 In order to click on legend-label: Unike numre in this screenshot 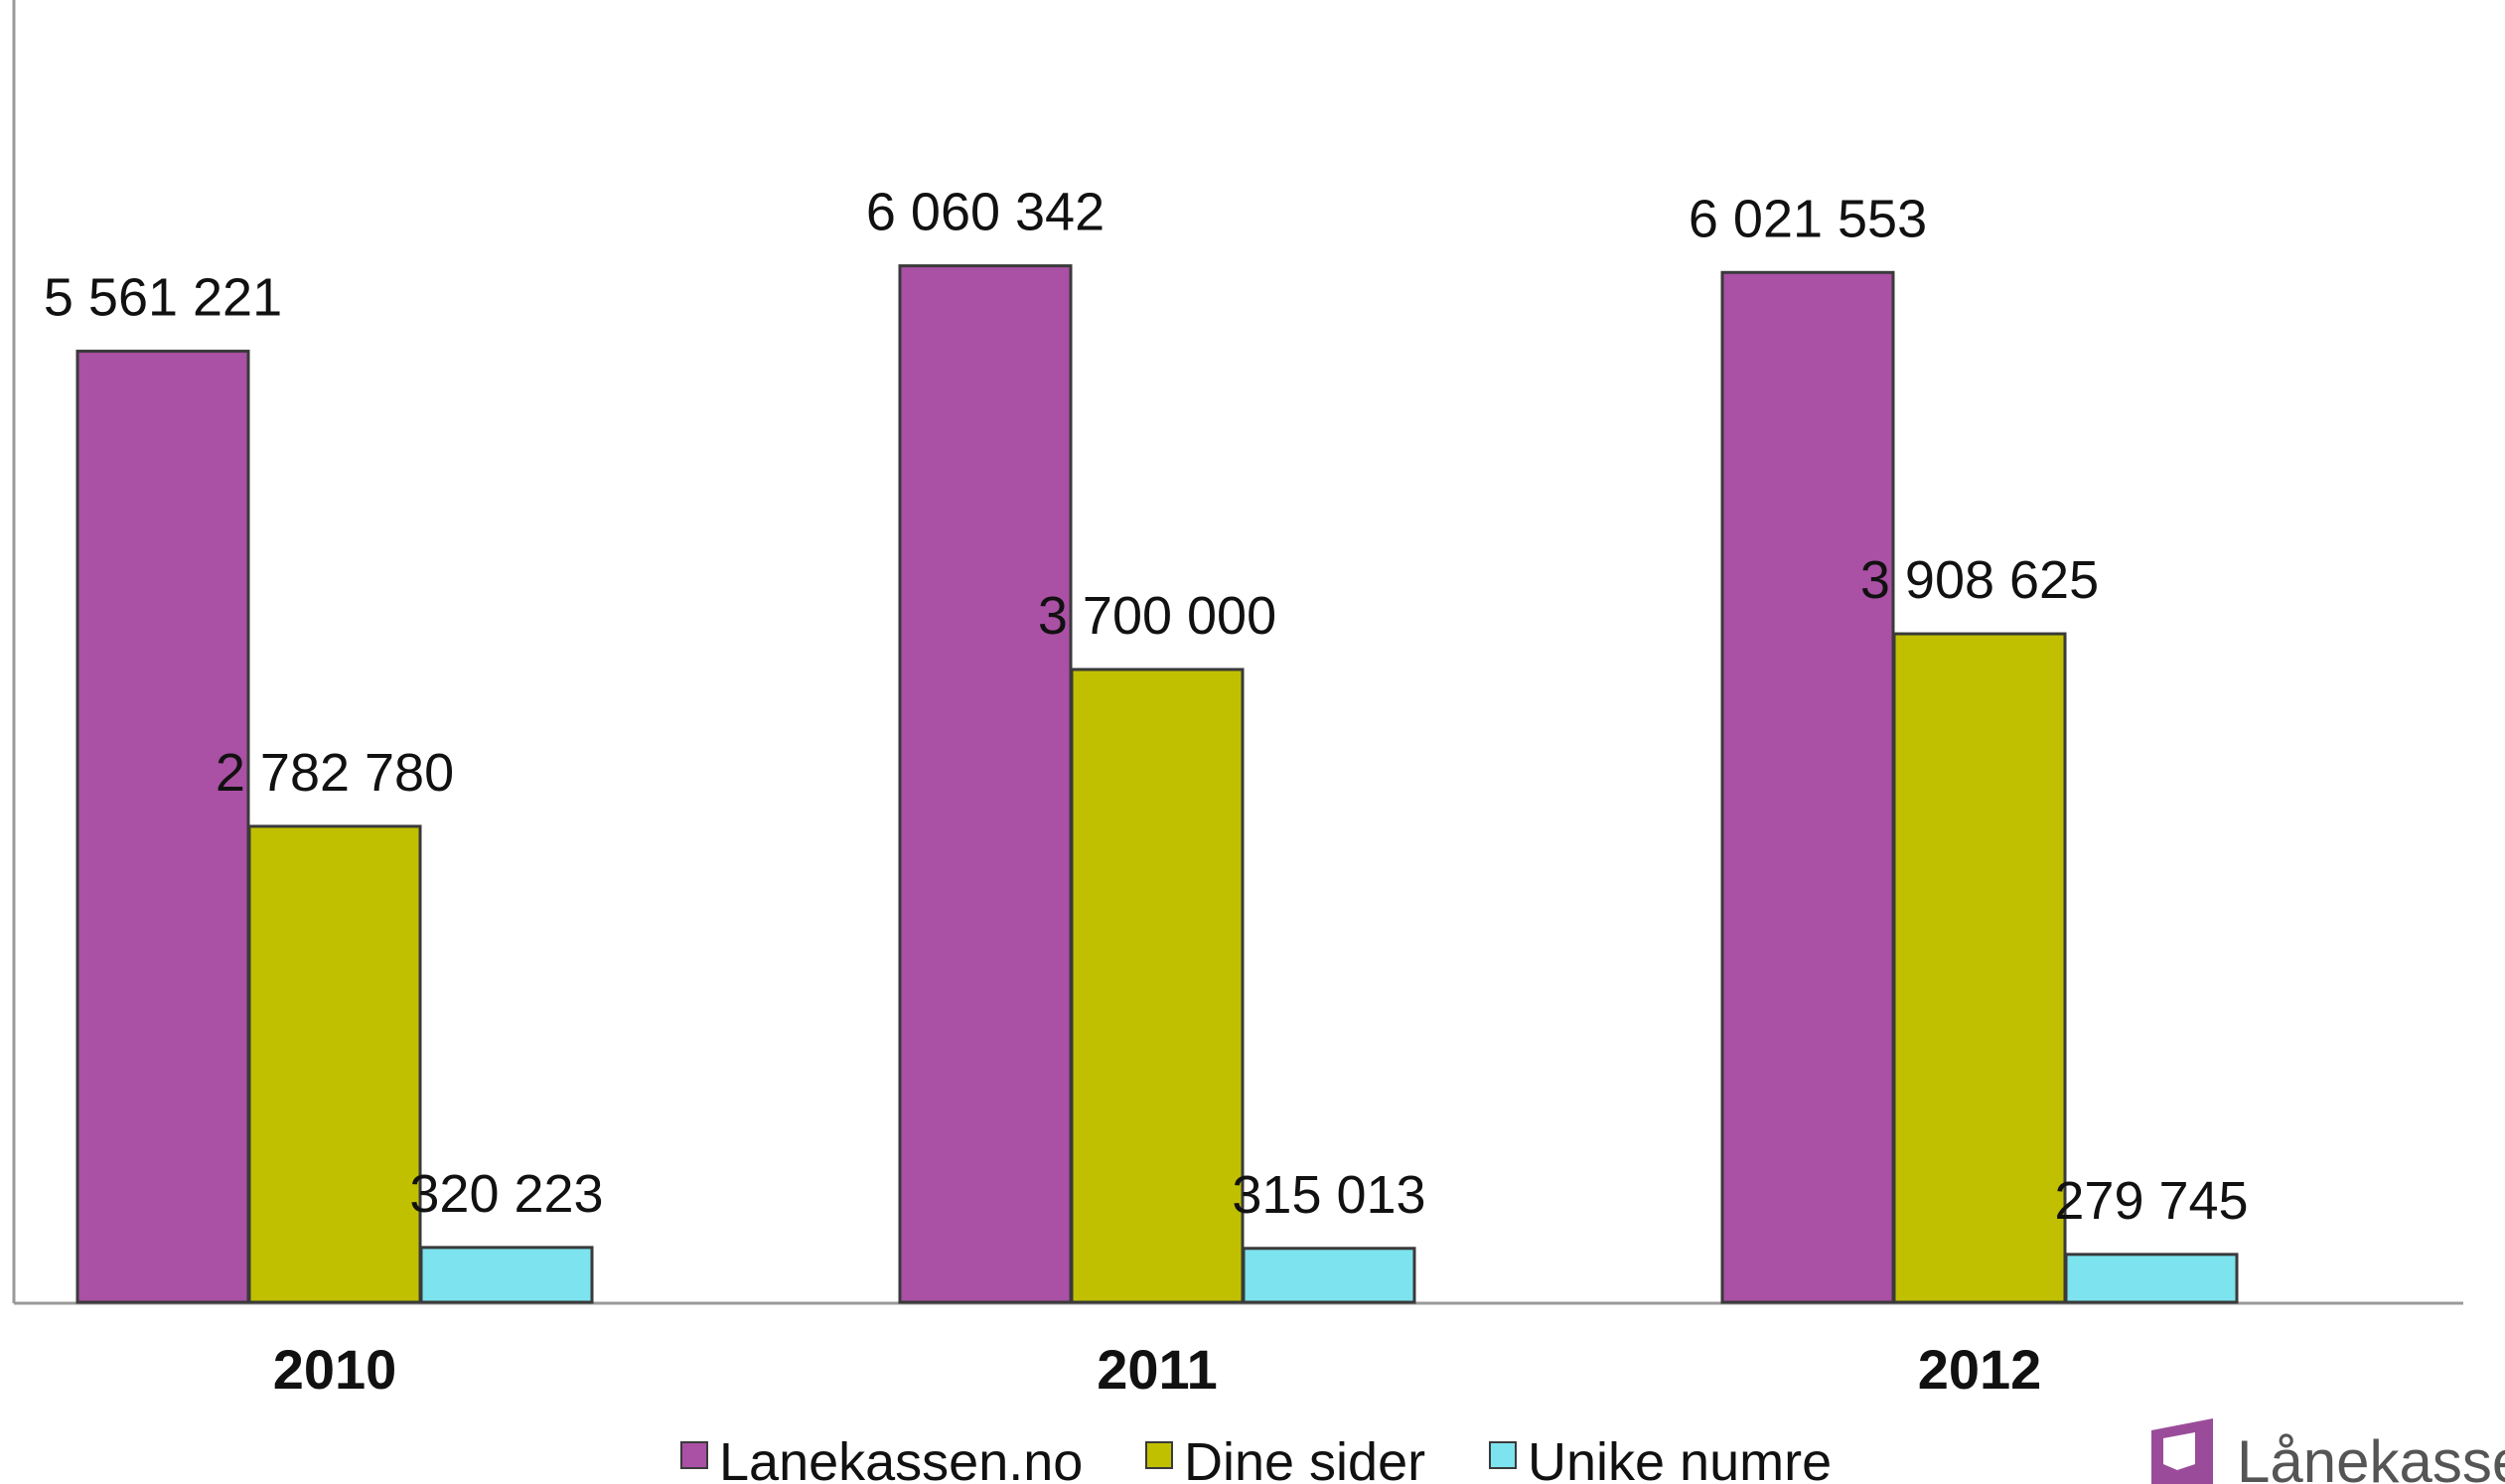, I will do `click(1680, 1458)`.